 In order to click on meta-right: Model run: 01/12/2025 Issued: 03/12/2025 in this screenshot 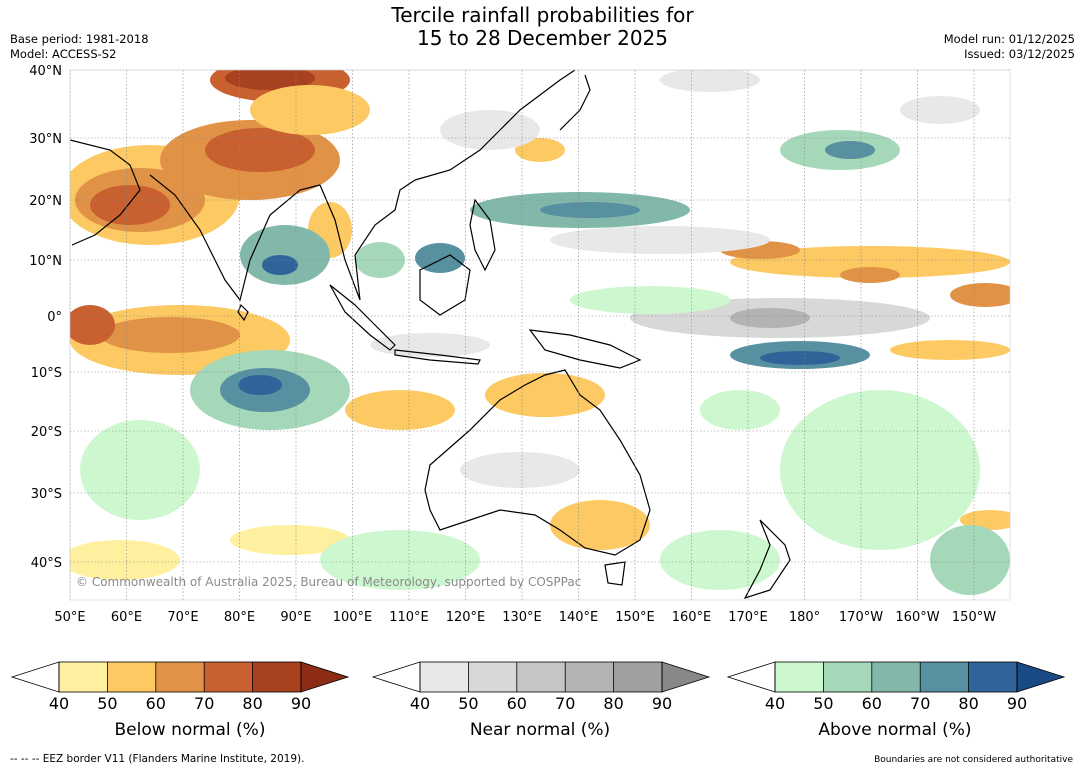, I will do `click(1009, 47)`.